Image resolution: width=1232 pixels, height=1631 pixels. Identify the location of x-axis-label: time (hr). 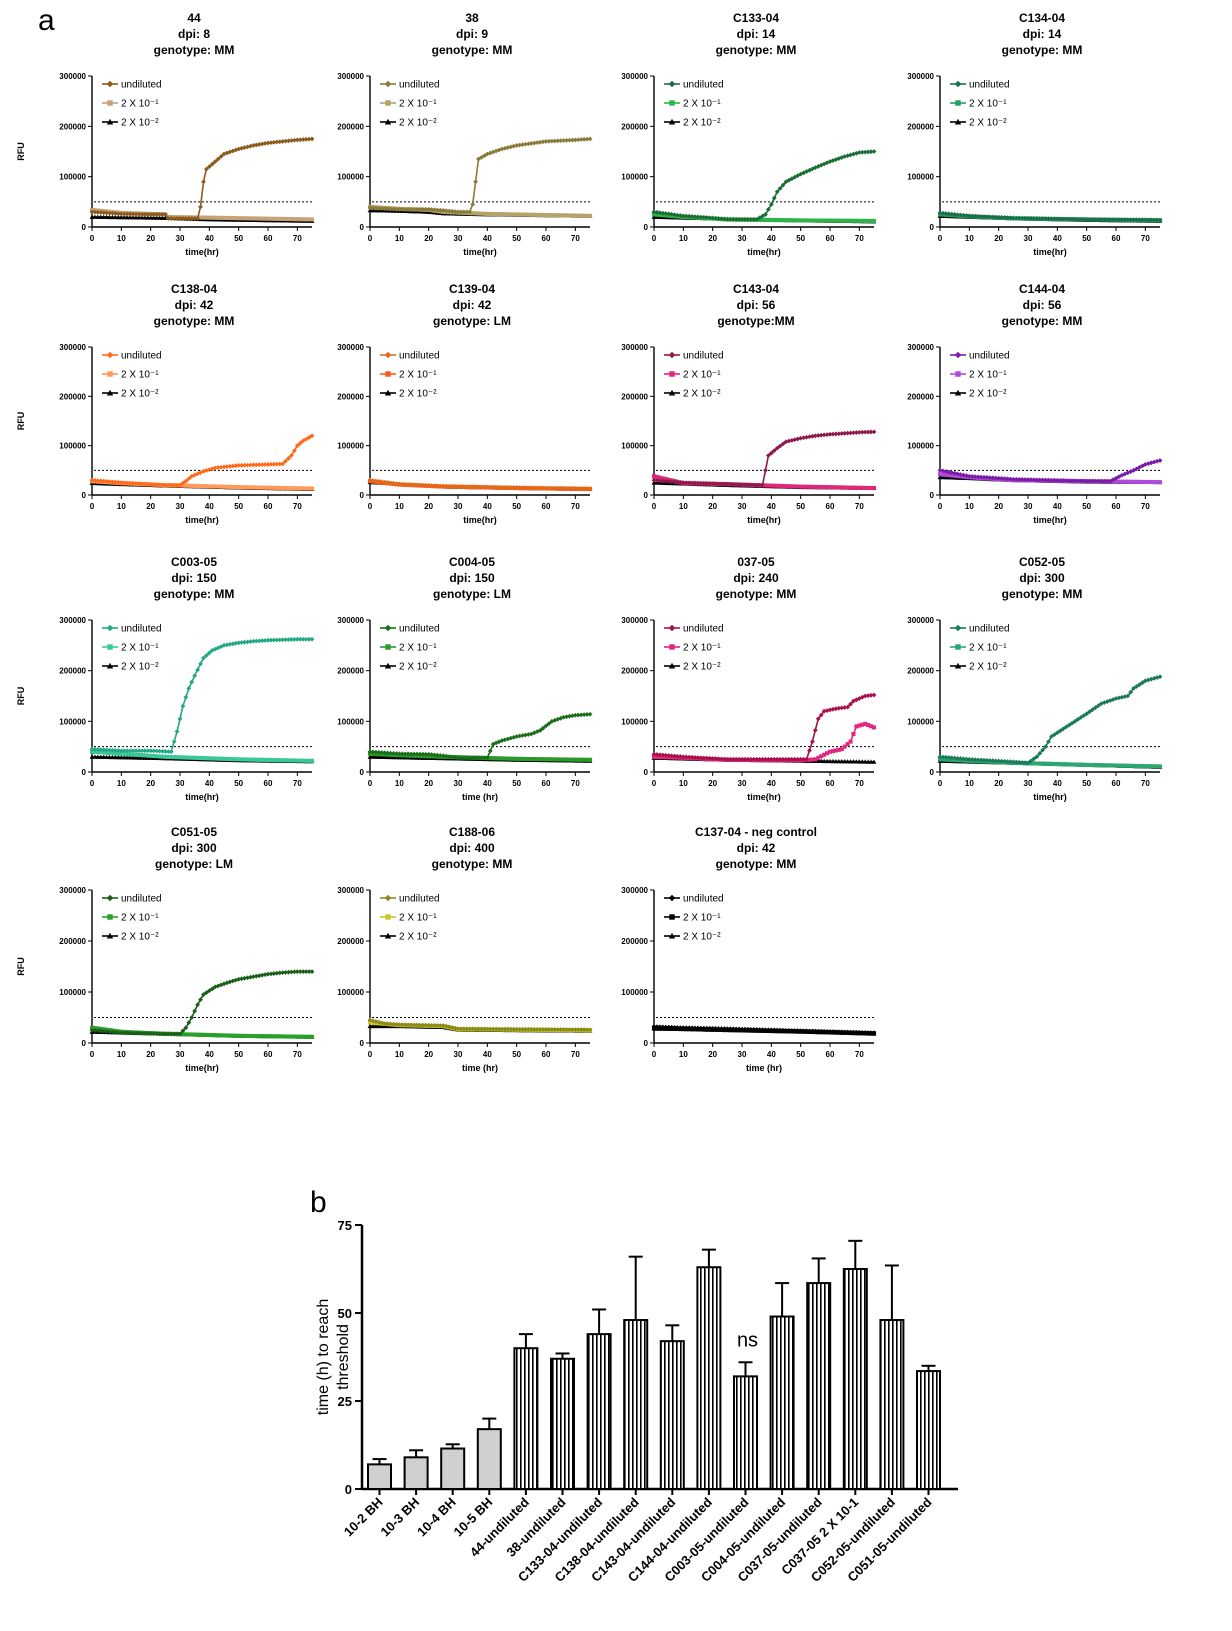
(480, 1068).